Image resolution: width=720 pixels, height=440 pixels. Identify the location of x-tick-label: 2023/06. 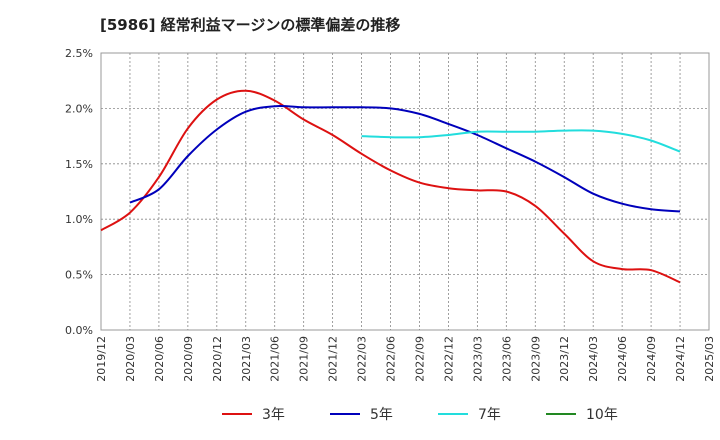
(506, 359).